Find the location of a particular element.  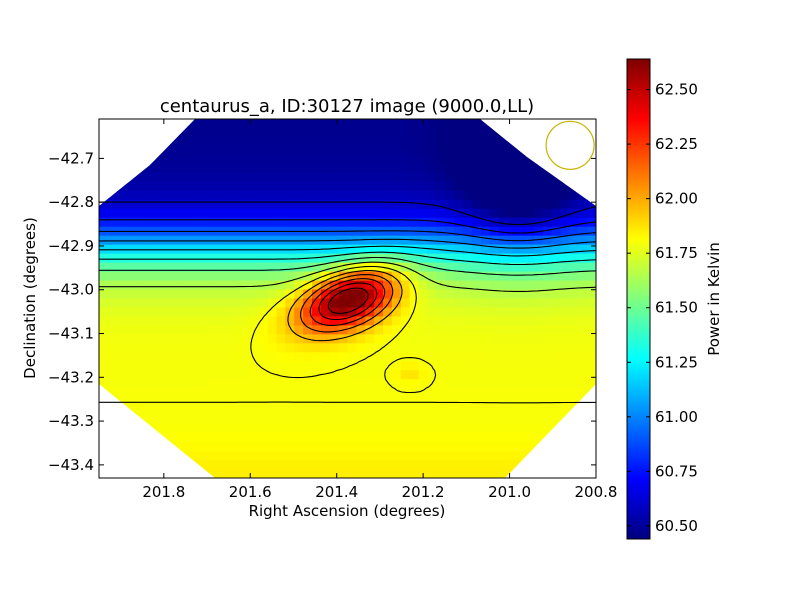

contour-line is located at coordinates (347, 226).